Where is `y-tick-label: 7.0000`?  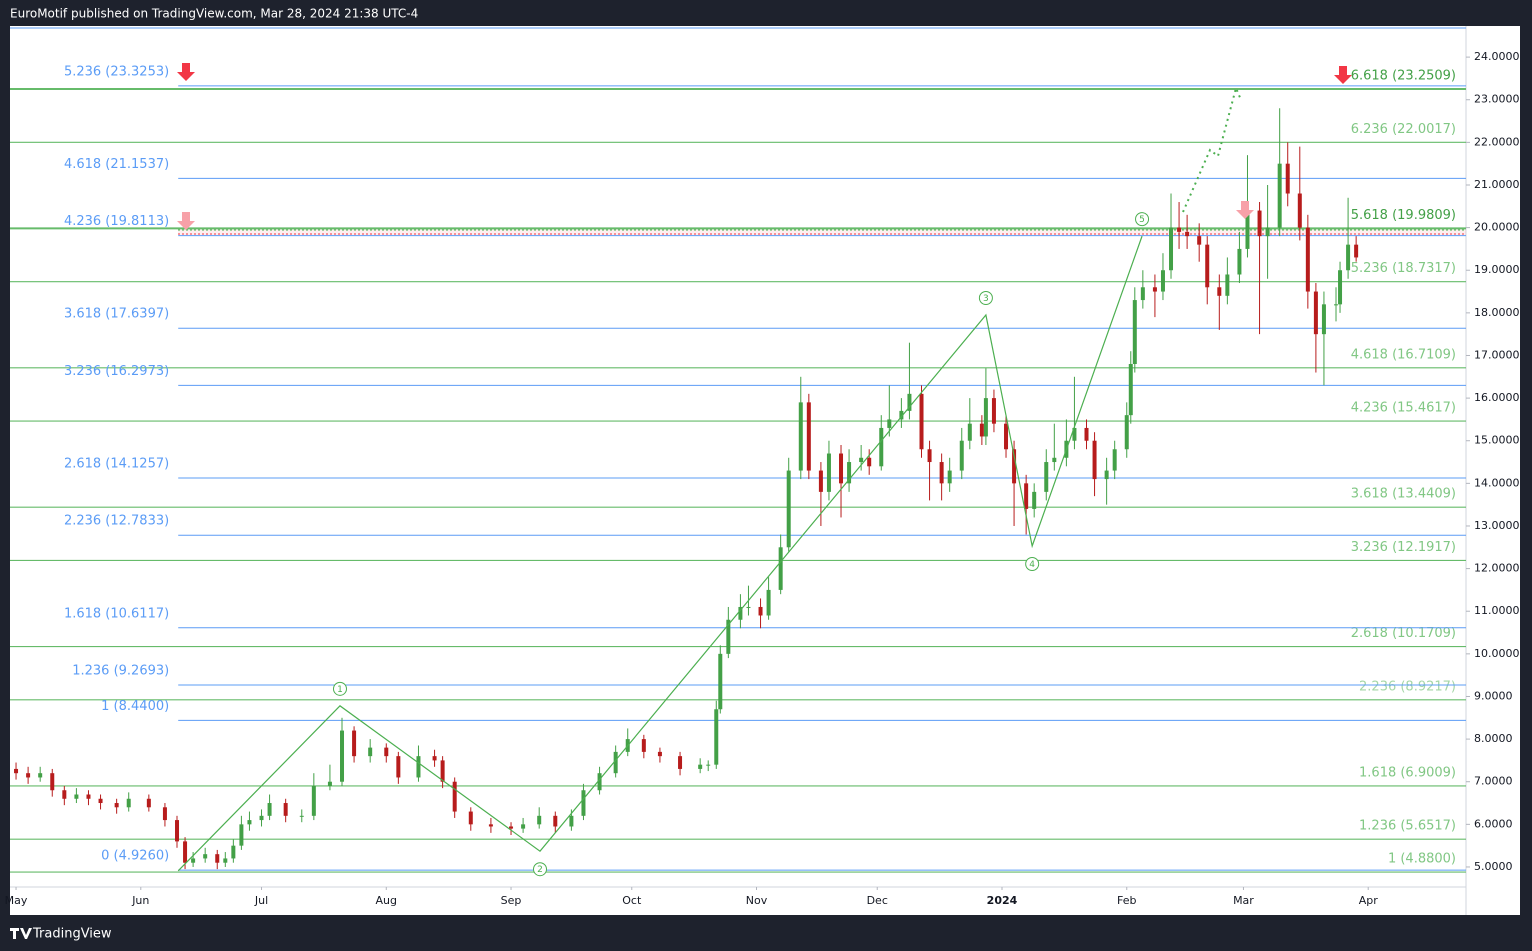 y-tick-label: 7.0000 is located at coordinates (1493, 781).